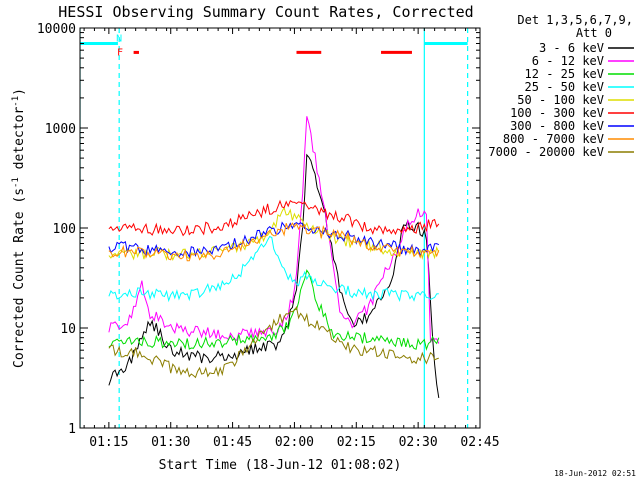 This screenshot has height=480, width=640. I want to click on legend-label-1: 6 - 12 keV, so click(568, 61).